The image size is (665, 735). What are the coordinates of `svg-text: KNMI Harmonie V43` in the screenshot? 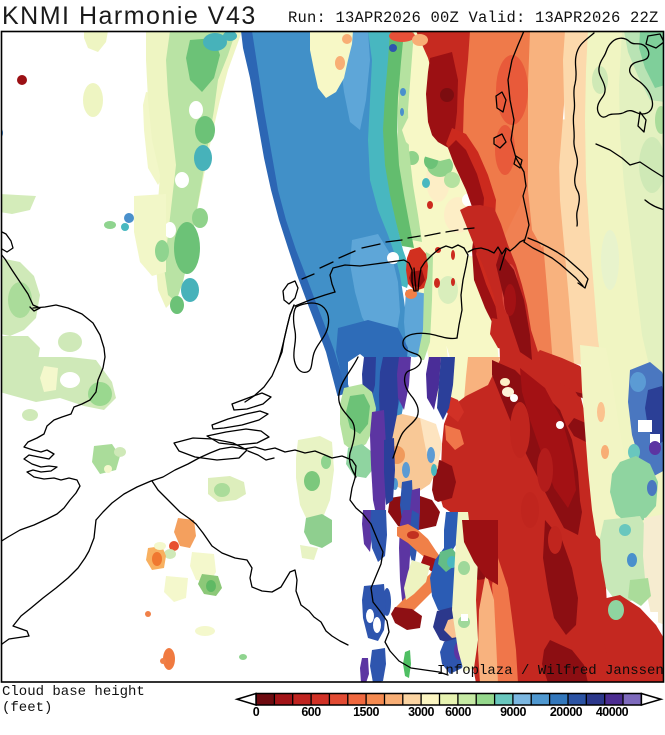 It's located at (129, 16).